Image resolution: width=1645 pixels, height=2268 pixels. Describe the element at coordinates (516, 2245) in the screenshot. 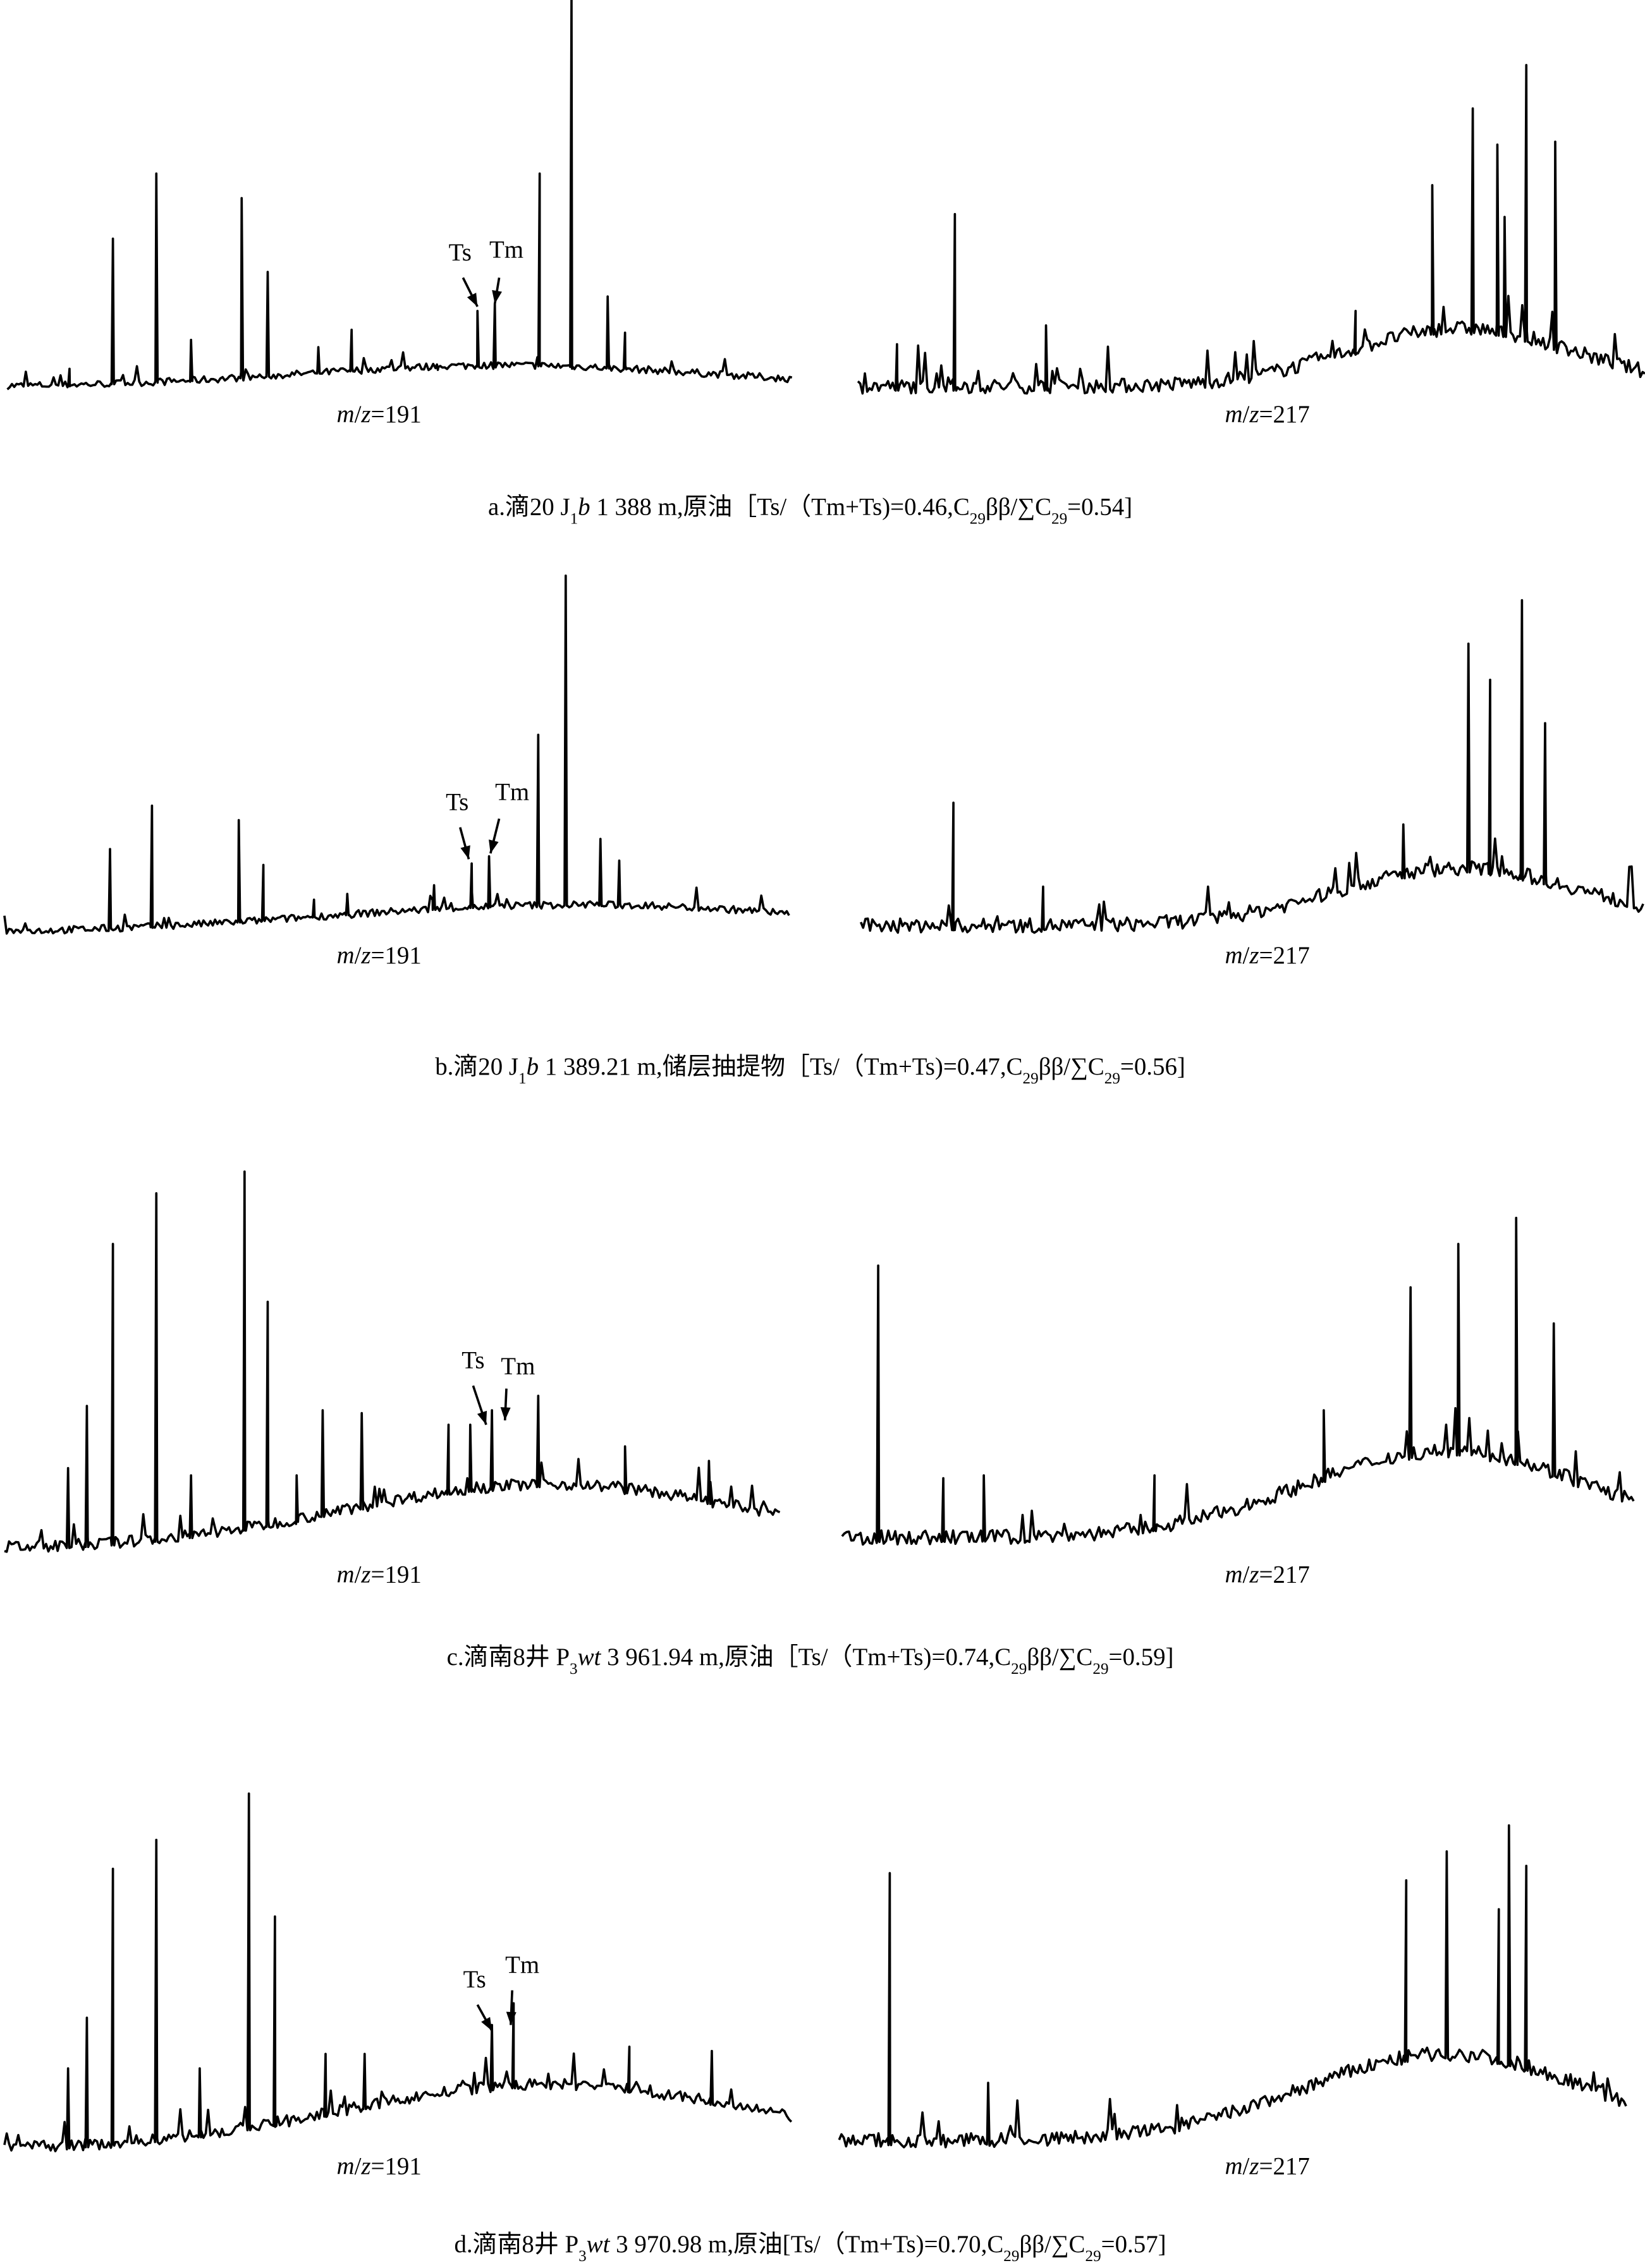

I see `label-part: d.滴南8井 P` at that location.